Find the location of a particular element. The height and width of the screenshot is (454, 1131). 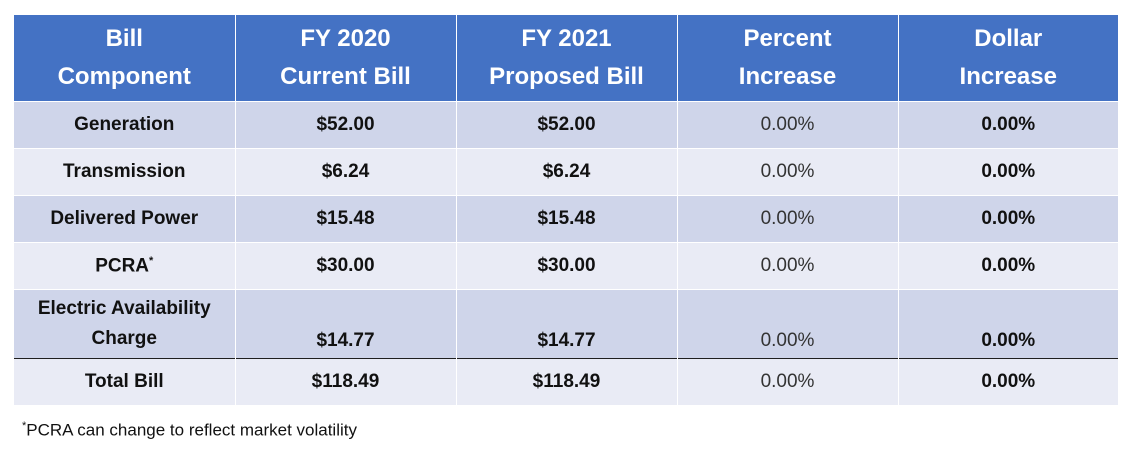

fy2020-cell: $118.49 is located at coordinates (346, 381).